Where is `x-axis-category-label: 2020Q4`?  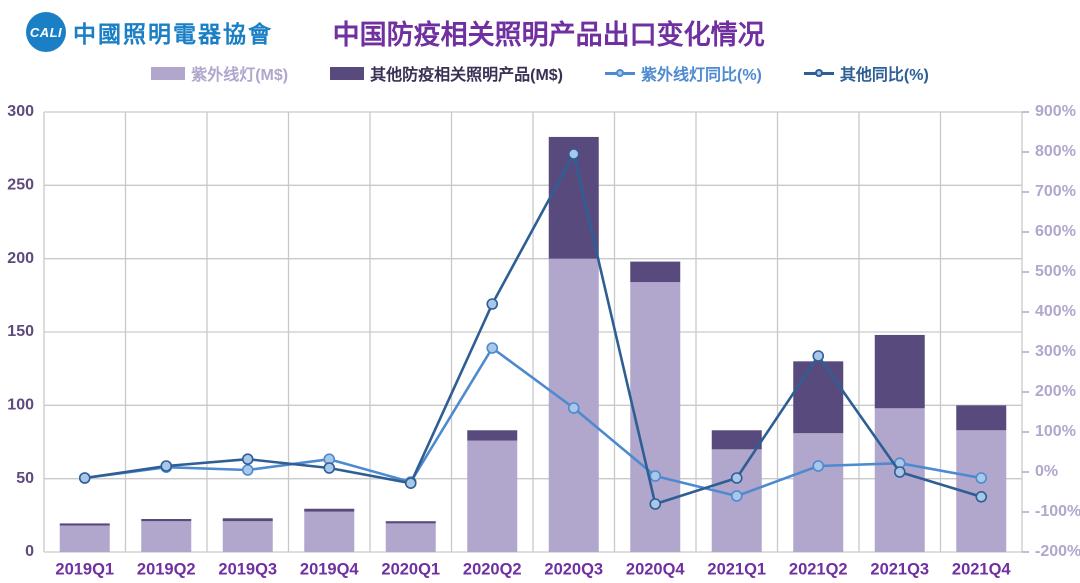 x-axis-category-label: 2020Q4 is located at coordinates (656, 569).